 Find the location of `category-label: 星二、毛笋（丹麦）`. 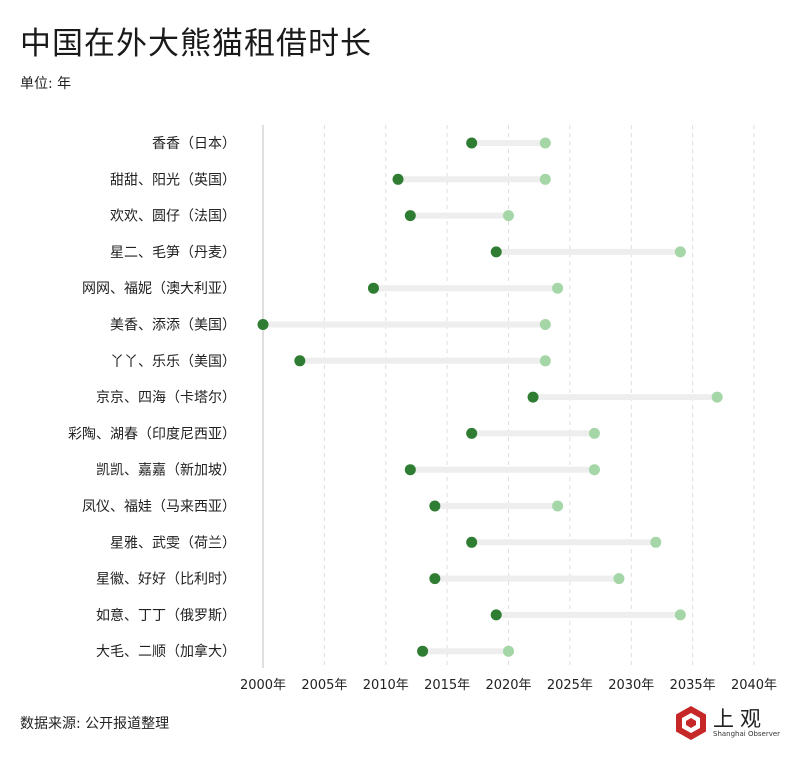

category-label: 星二、毛笋（丹麦） is located at coordinates (173, 252).